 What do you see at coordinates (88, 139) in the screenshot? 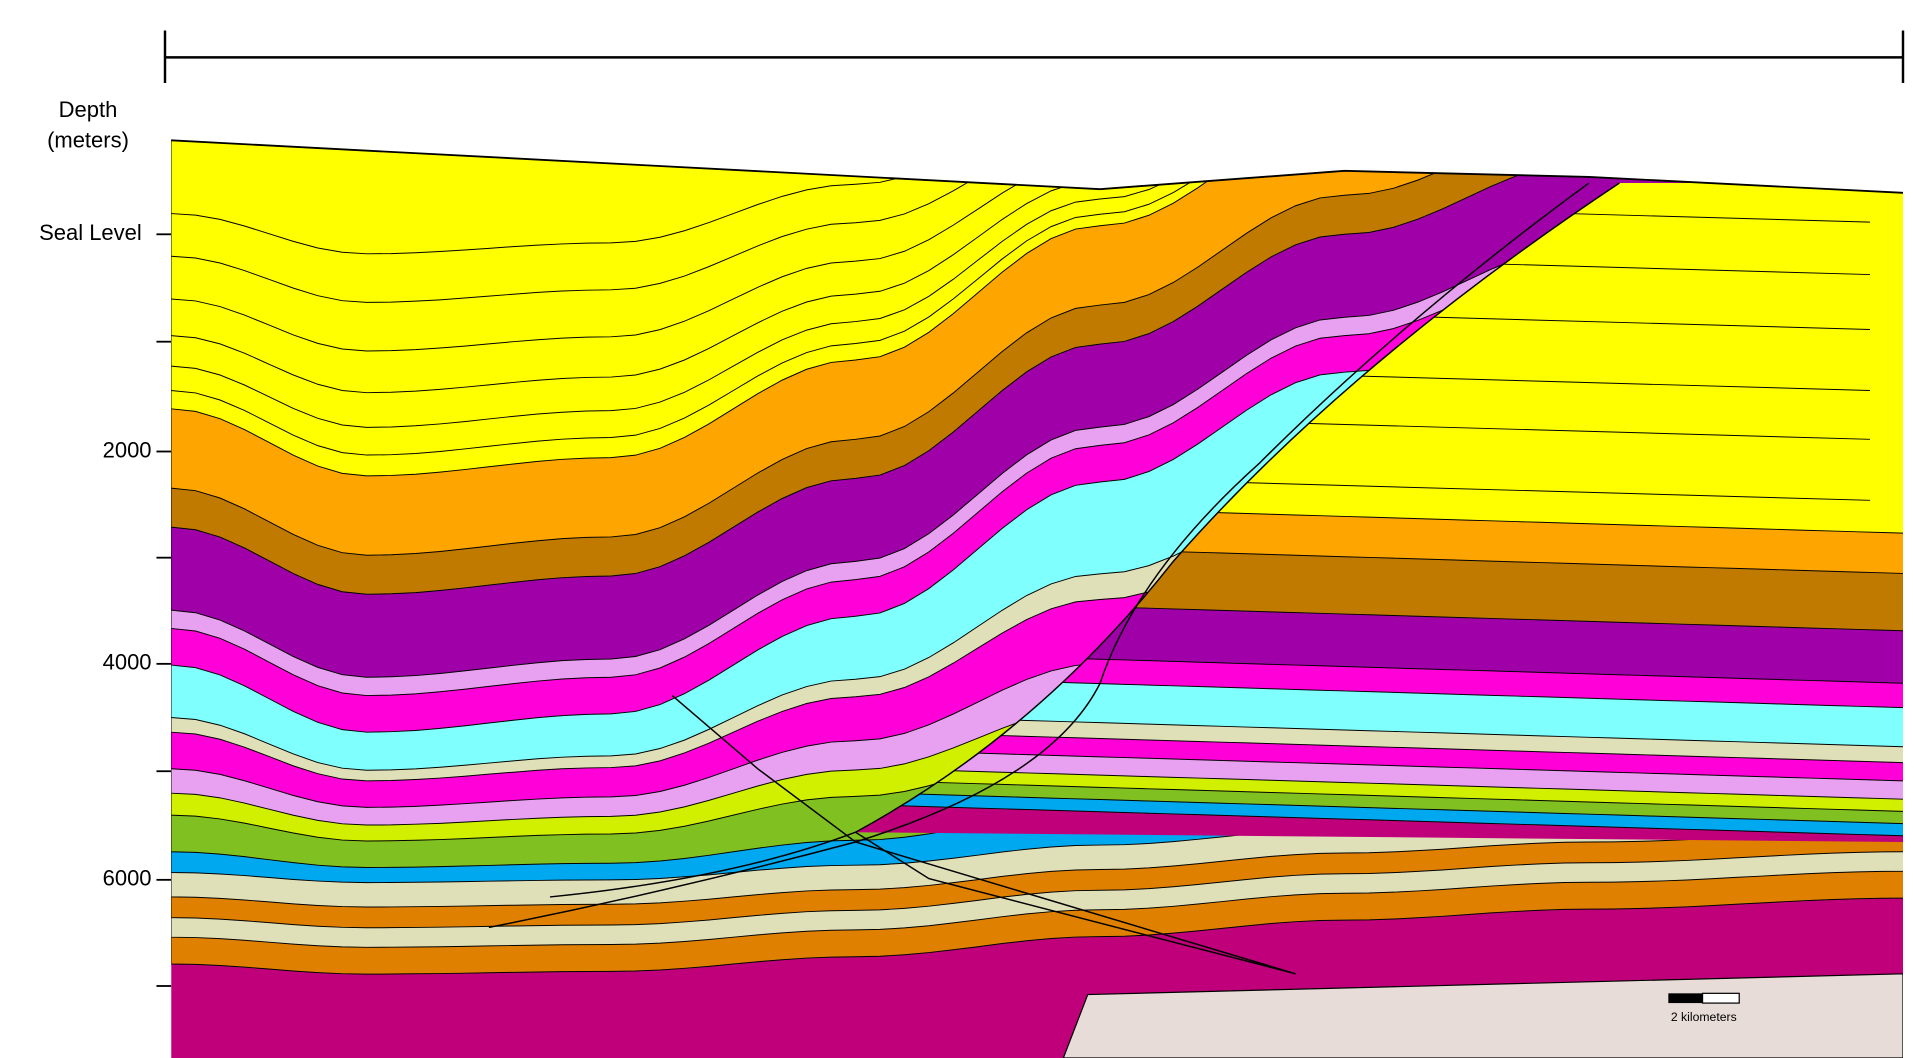
I see `axis-title: (meters)` at bounding box center [88, 139].